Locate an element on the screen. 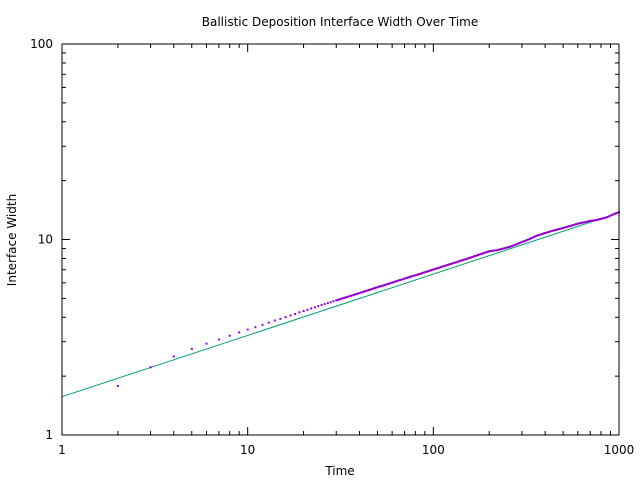 This screenshot has width=640, height=480. y-tick-label: 100 is located at coordinates (41, 44).